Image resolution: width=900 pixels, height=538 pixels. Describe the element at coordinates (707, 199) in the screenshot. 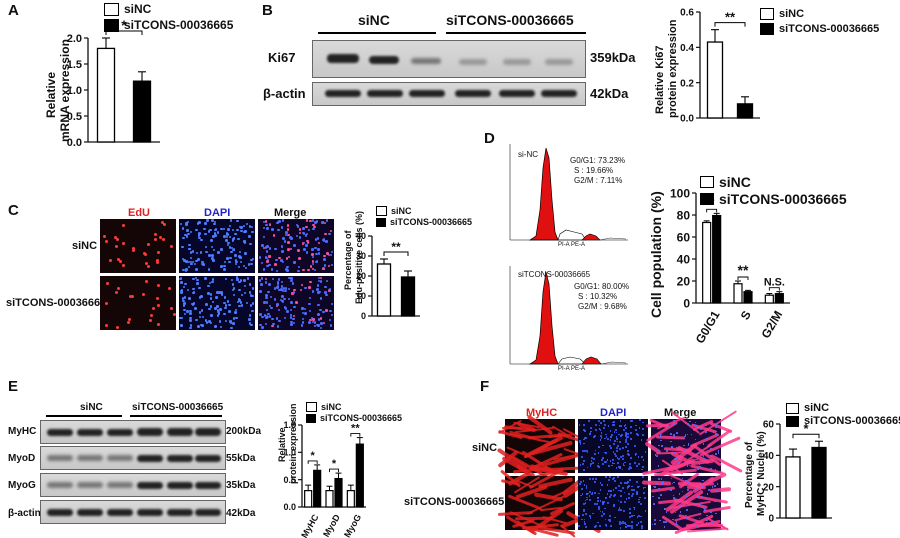

I see `legend-swatch-sitcons` at that location.